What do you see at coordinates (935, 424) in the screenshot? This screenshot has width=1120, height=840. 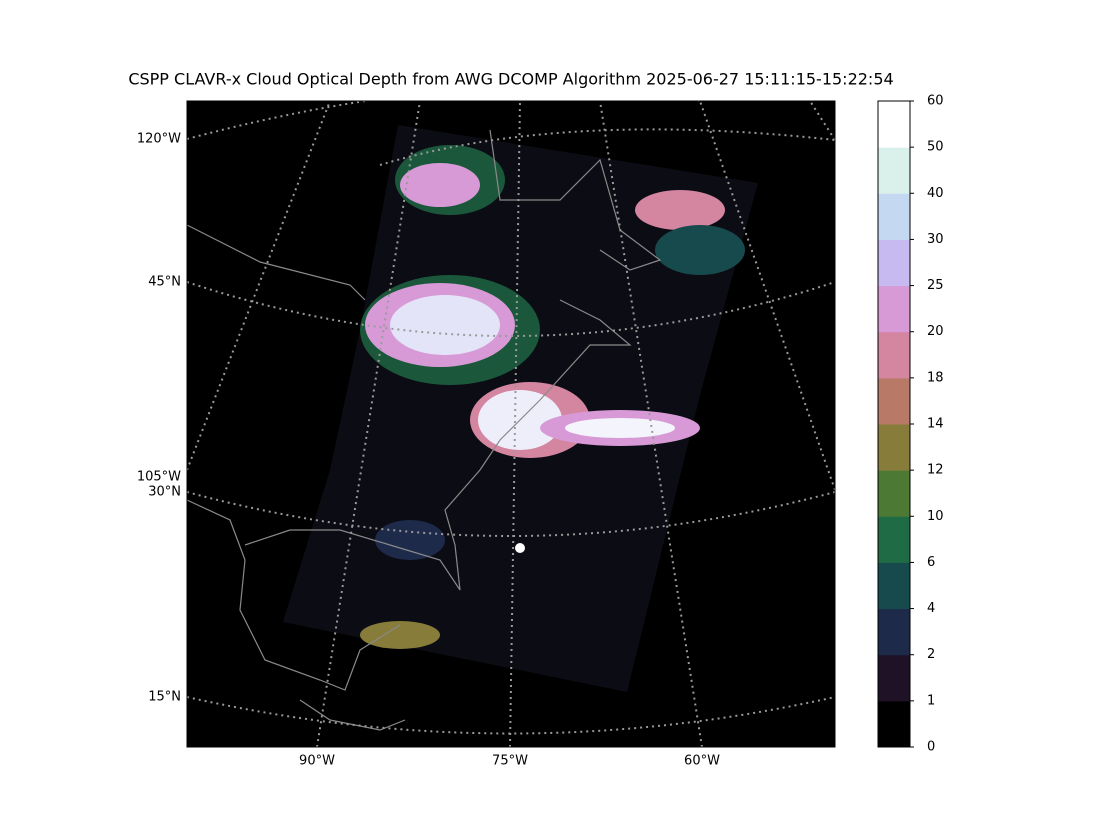 I see `colorbar-tick-label: 14` at bounding box center [935, 424].